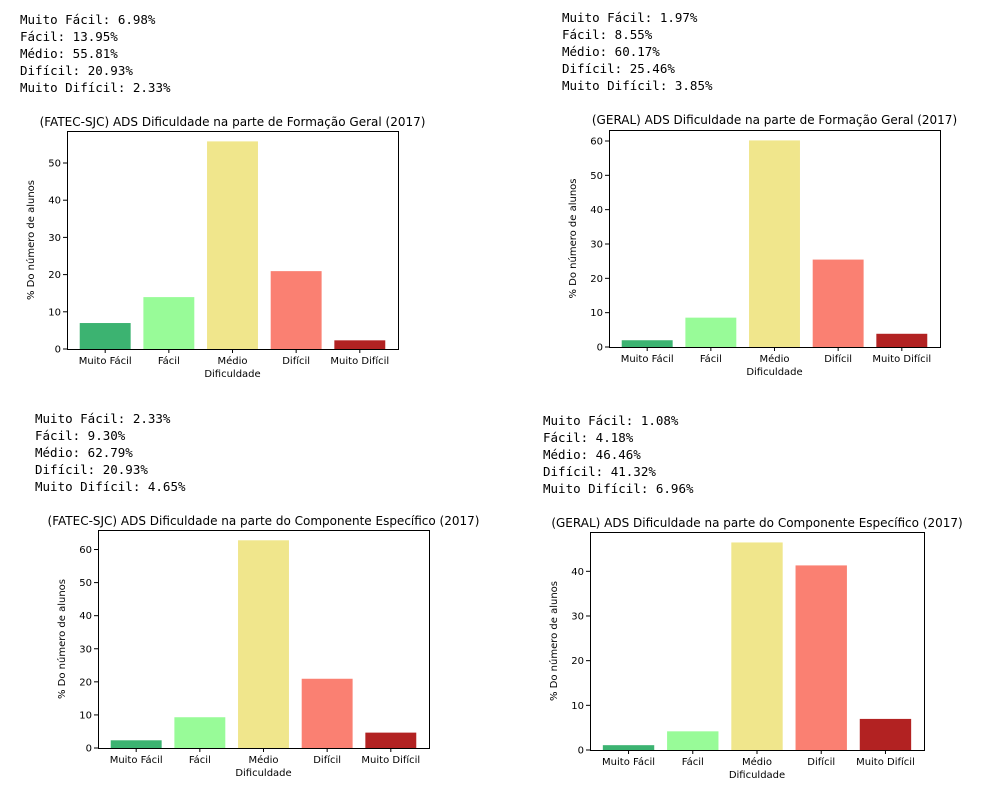 The image size is (995, 799). I want to click on stats-line: Difícil: 41.32%, so click(599, 471).